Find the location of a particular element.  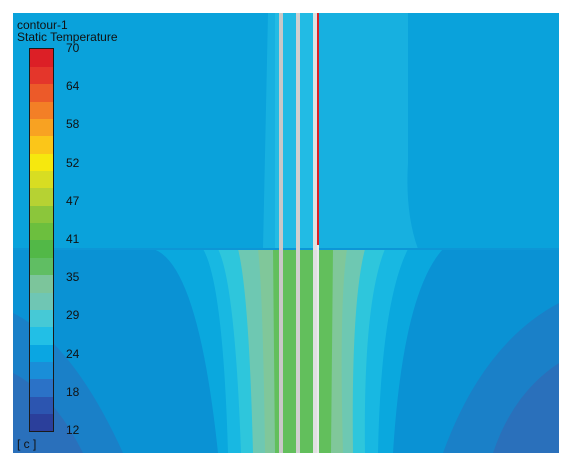

legend-tick-label: 29 is located at coordinates (73, 315).